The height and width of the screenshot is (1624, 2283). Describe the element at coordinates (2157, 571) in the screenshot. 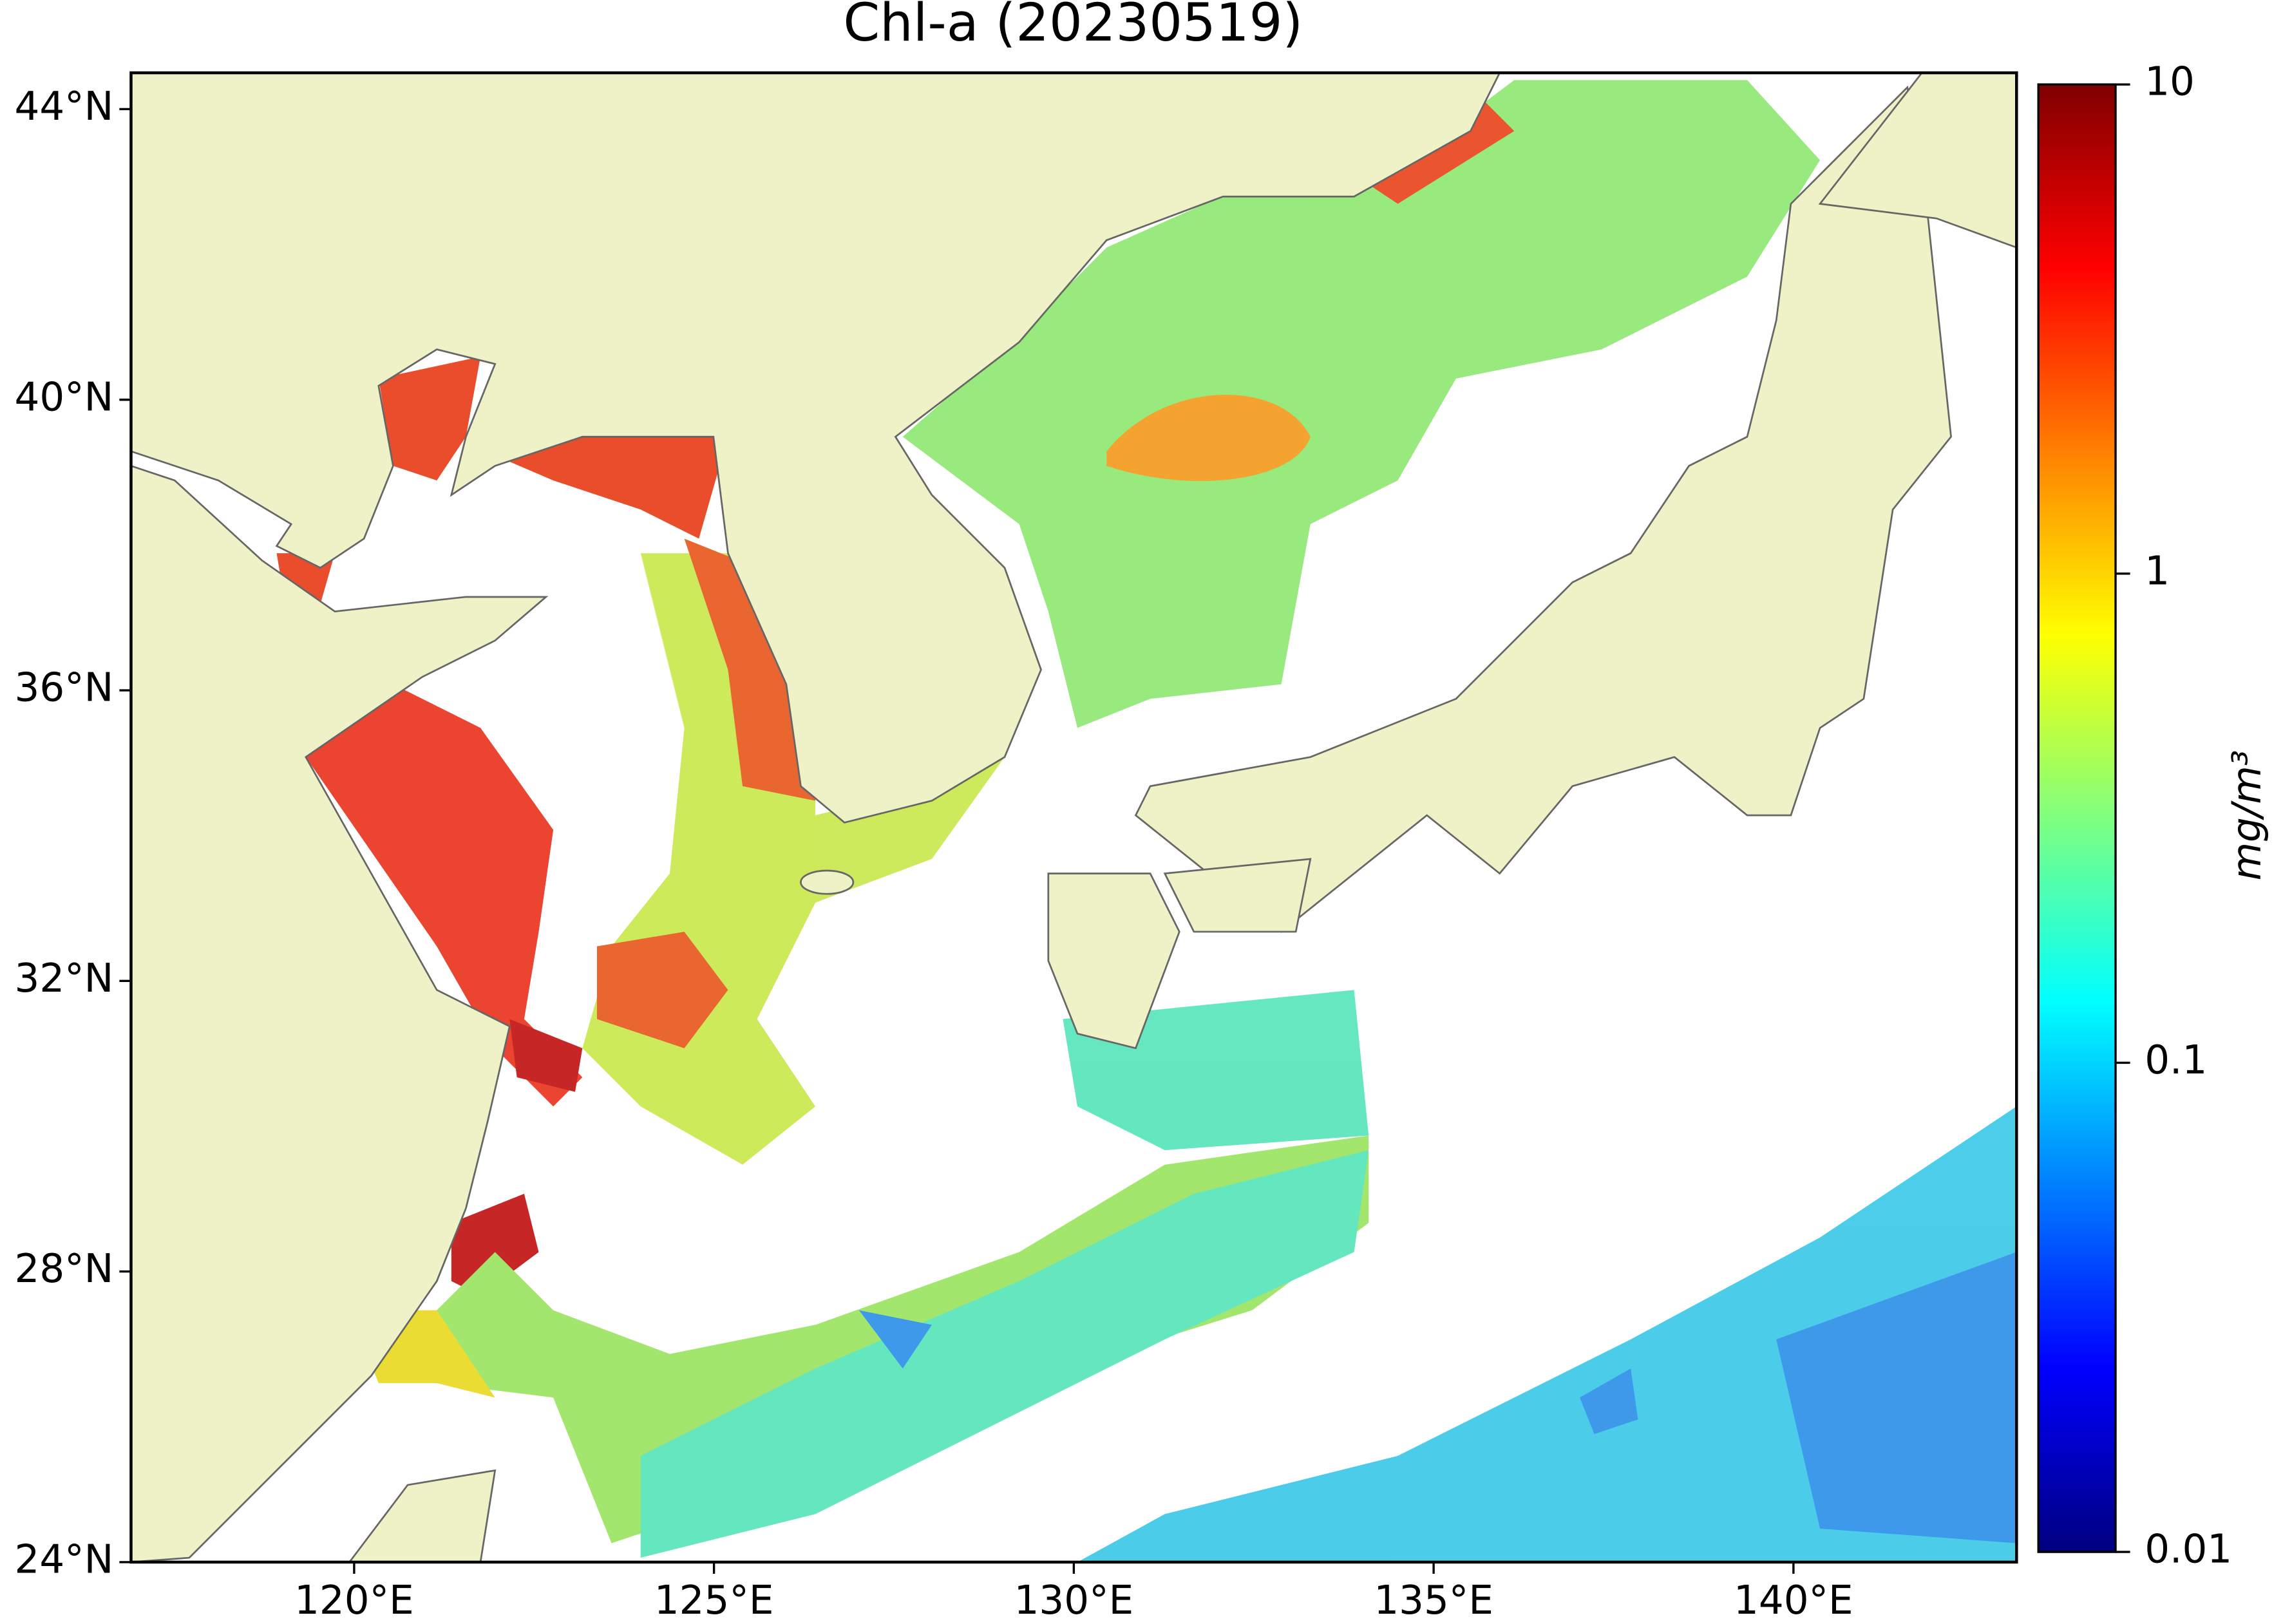

I see `colorbar-tick-label: 1` at that location.